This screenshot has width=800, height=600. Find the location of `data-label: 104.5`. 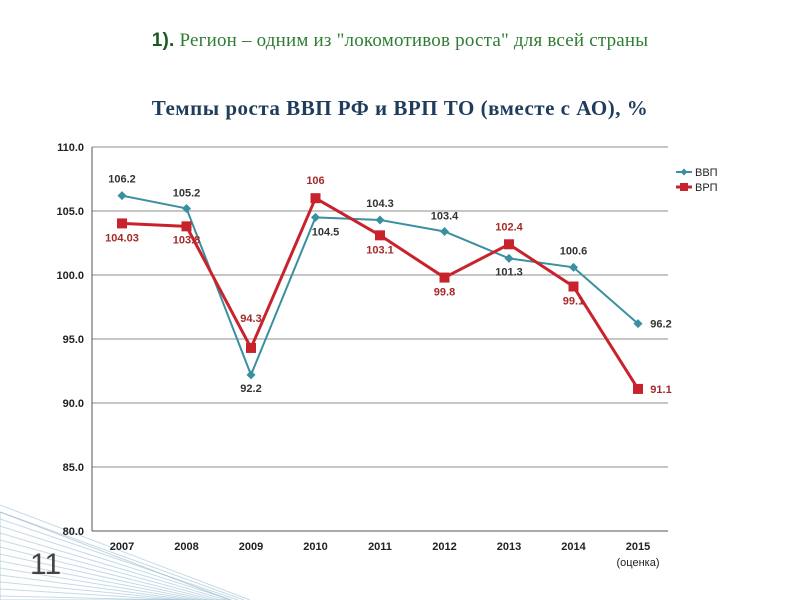

data-label: 104.5 is located at coordinates (326, 232).